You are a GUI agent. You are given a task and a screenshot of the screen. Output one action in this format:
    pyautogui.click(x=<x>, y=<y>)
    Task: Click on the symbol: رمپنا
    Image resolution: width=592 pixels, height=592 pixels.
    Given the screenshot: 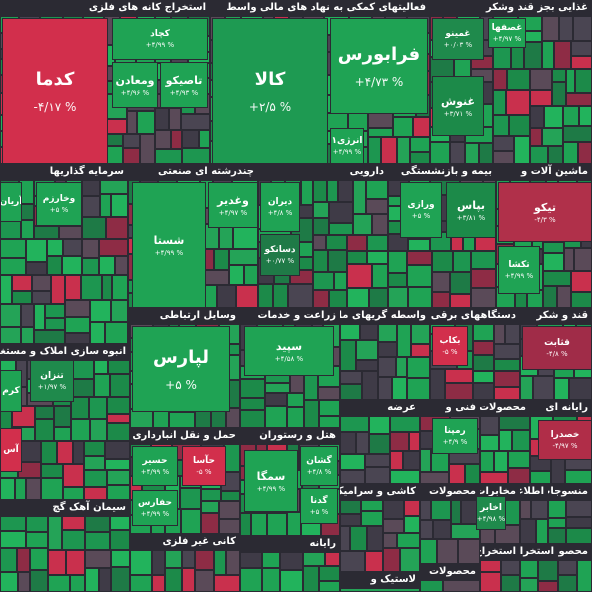 What is the action you would take?
    pyautogui.click(x=455, y=431)
    